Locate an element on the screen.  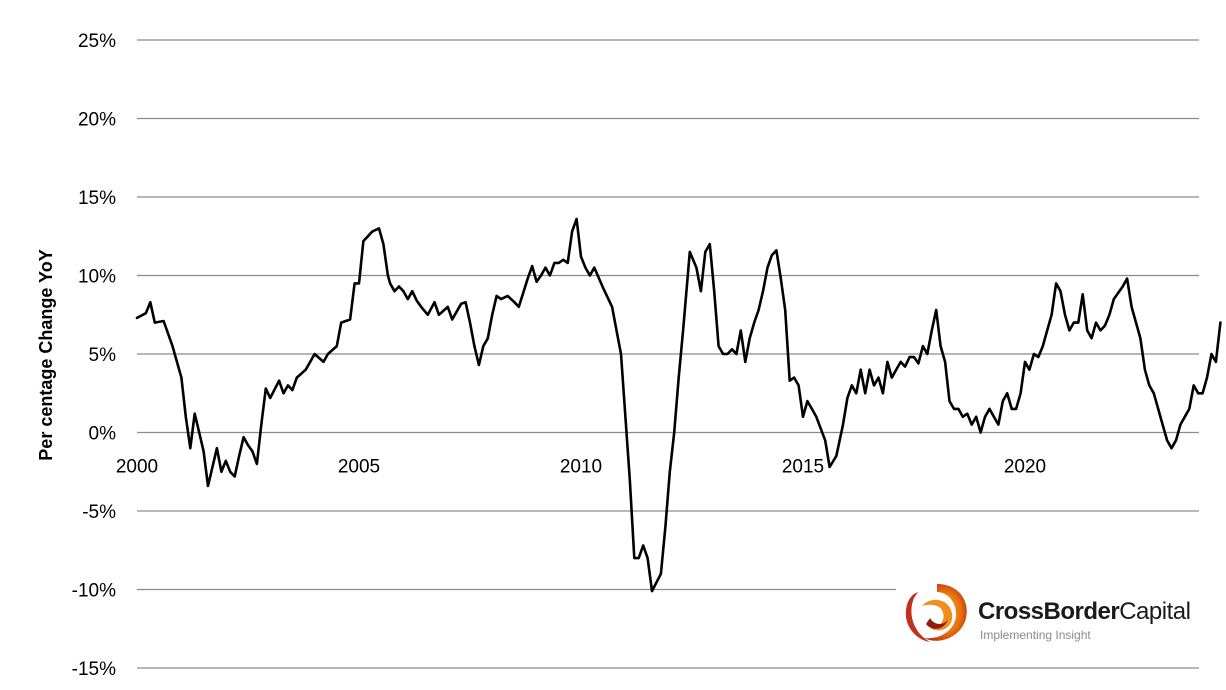
y-tick-label: 5% is located at coordinates (103, 355).